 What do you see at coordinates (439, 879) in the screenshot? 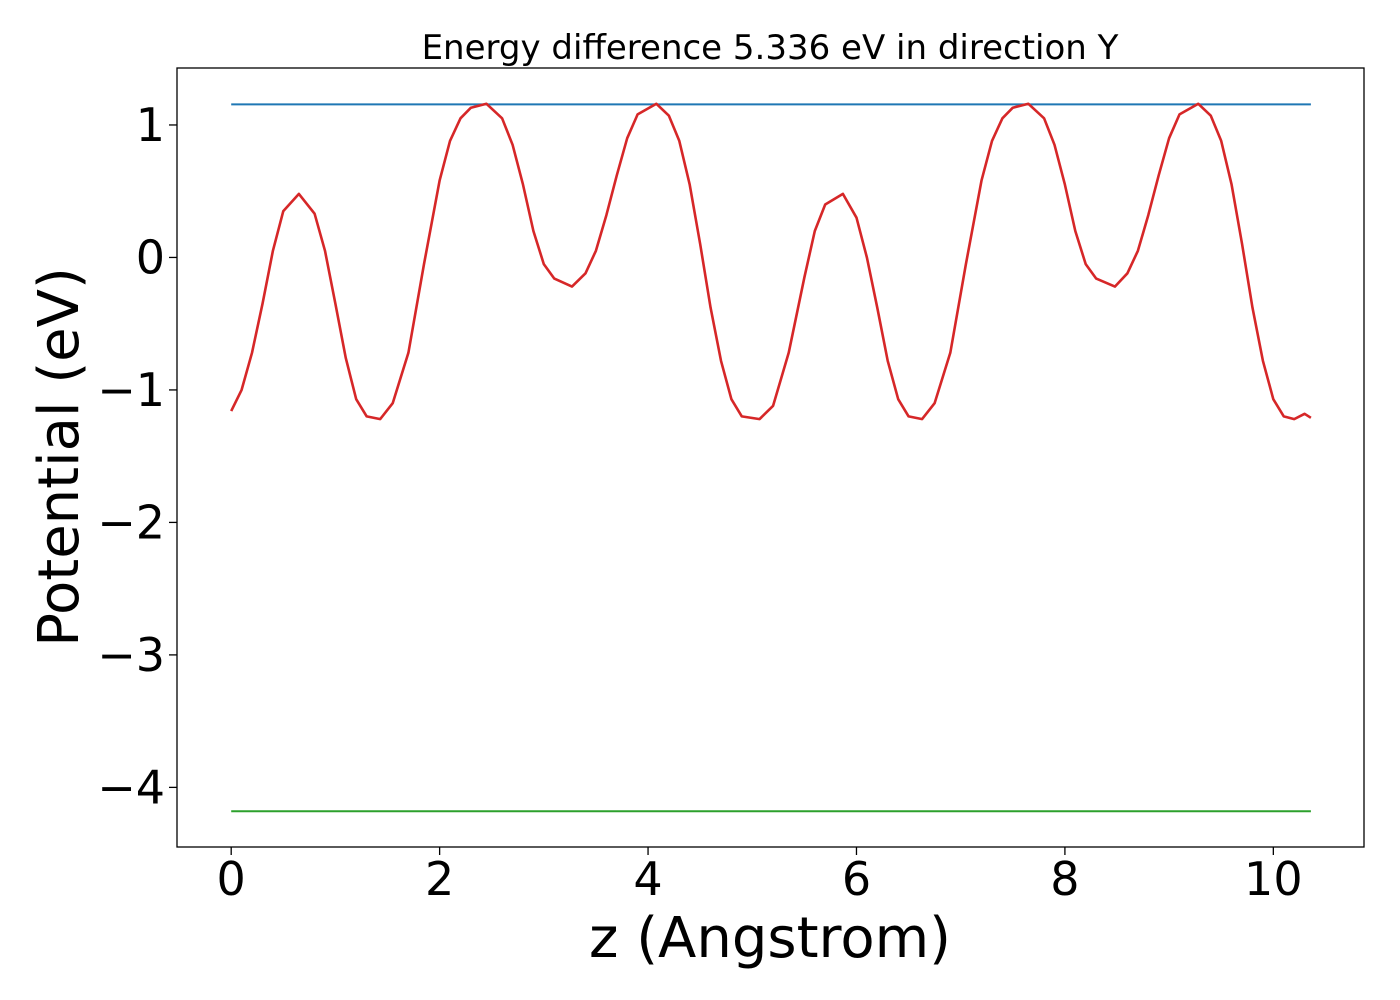
I see `x-tick-label: 2` at bounding box center [439, 879].